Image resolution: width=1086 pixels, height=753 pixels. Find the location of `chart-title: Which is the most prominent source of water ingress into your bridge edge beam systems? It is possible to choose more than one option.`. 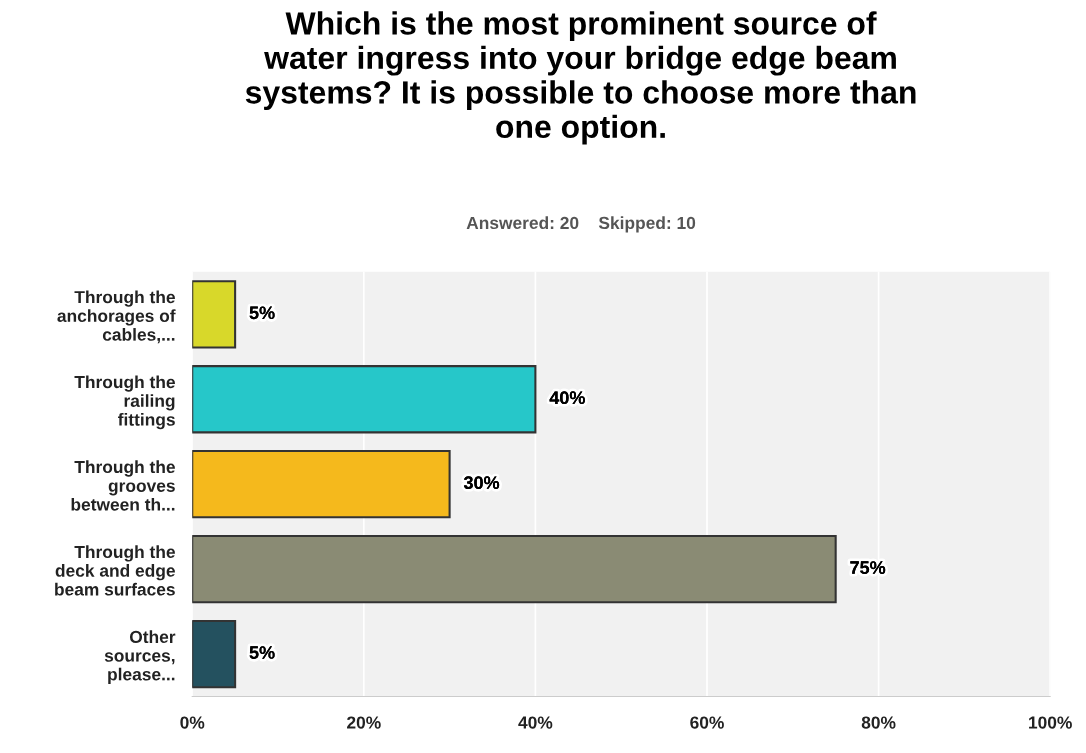

chart-title: Which is the most prominent source of water ingress into your bridge edge beam systems? It is possible to choose more than one option. is located at coordinates (580, 78).